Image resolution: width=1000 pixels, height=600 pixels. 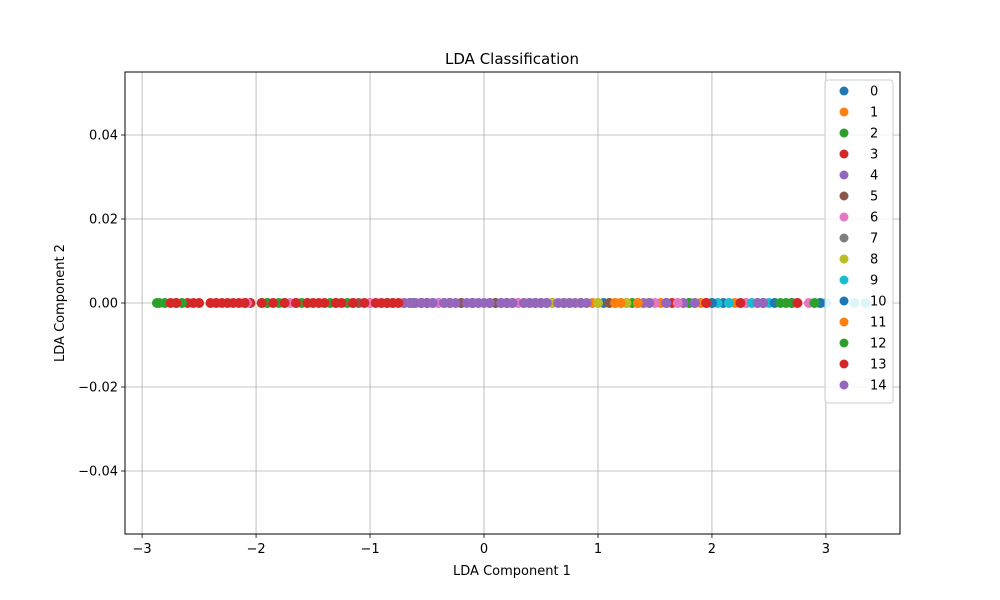 What do you see at coordinates (98, 472) in the screenshot?
I see `y-tick-label: −0.04` at bounding box center [98, 472].